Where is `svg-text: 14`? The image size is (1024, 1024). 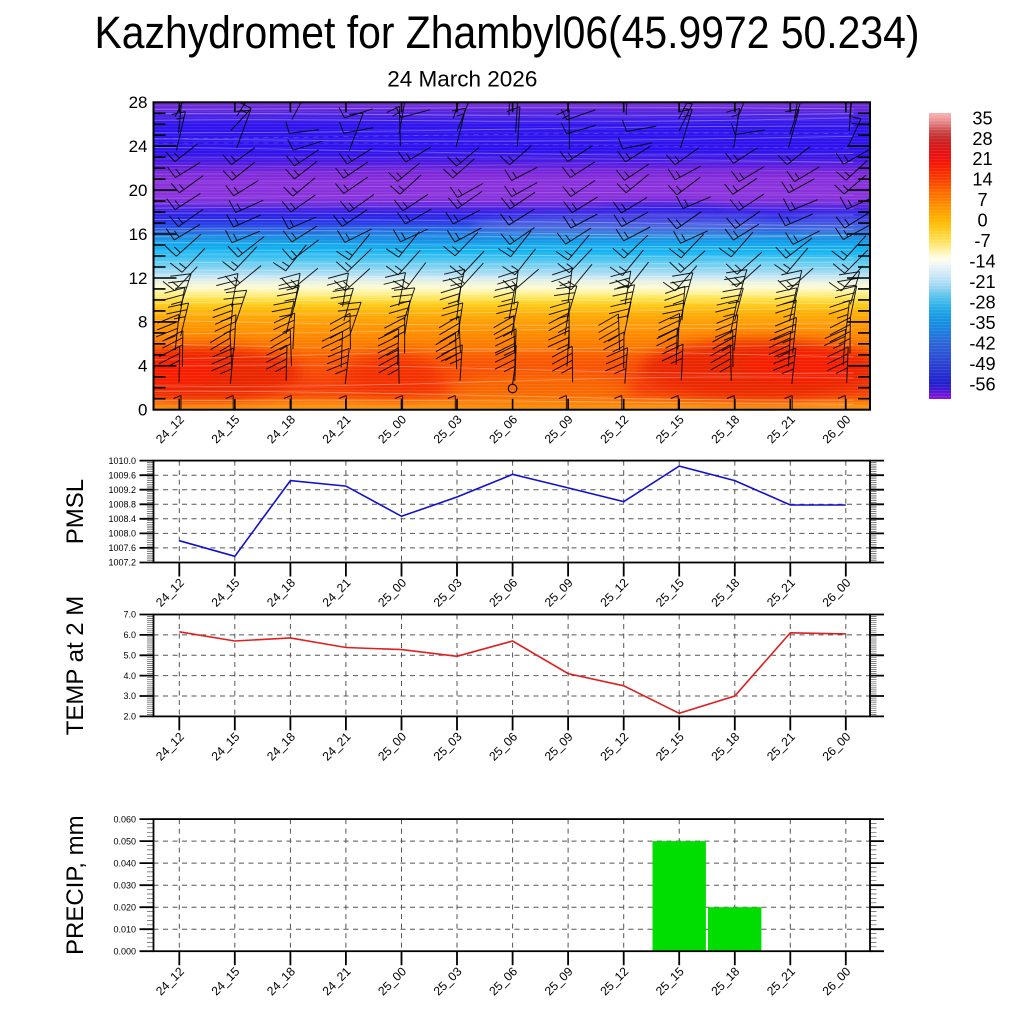 svg-text: 14 is located at coordinates (982, 180).